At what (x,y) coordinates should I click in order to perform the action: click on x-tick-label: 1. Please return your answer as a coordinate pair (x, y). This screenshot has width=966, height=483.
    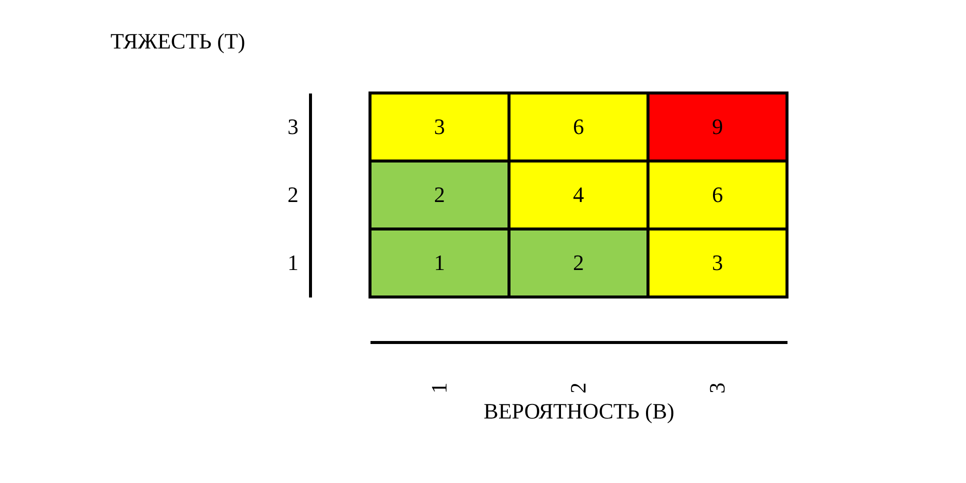
    Looking at the image, I should click on (439, 388).